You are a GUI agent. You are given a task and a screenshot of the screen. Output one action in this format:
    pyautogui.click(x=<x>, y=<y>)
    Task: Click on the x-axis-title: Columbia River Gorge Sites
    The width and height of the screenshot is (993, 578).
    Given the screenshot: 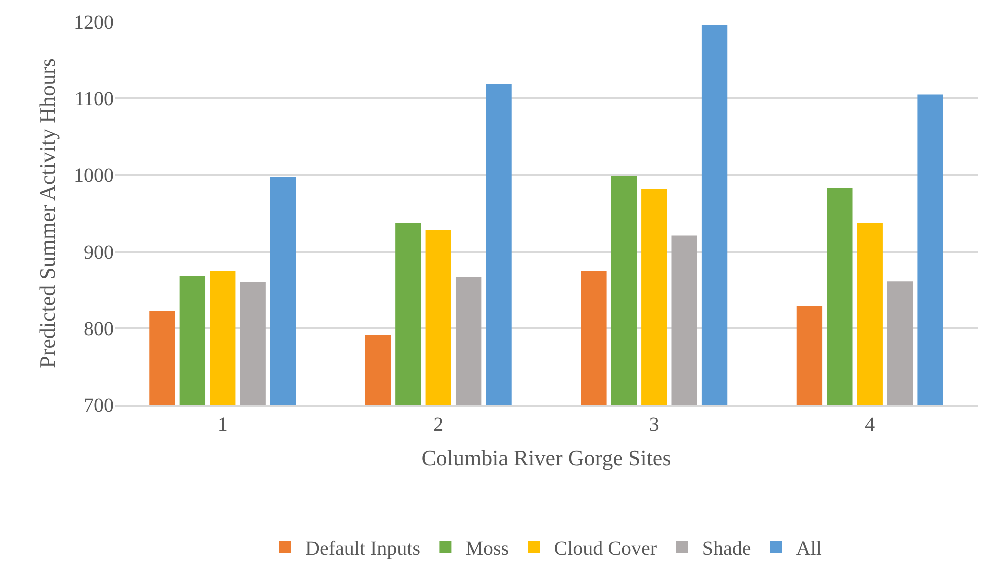 What is the action you would take?
    pyautogui.click(x=547, y=457)
    